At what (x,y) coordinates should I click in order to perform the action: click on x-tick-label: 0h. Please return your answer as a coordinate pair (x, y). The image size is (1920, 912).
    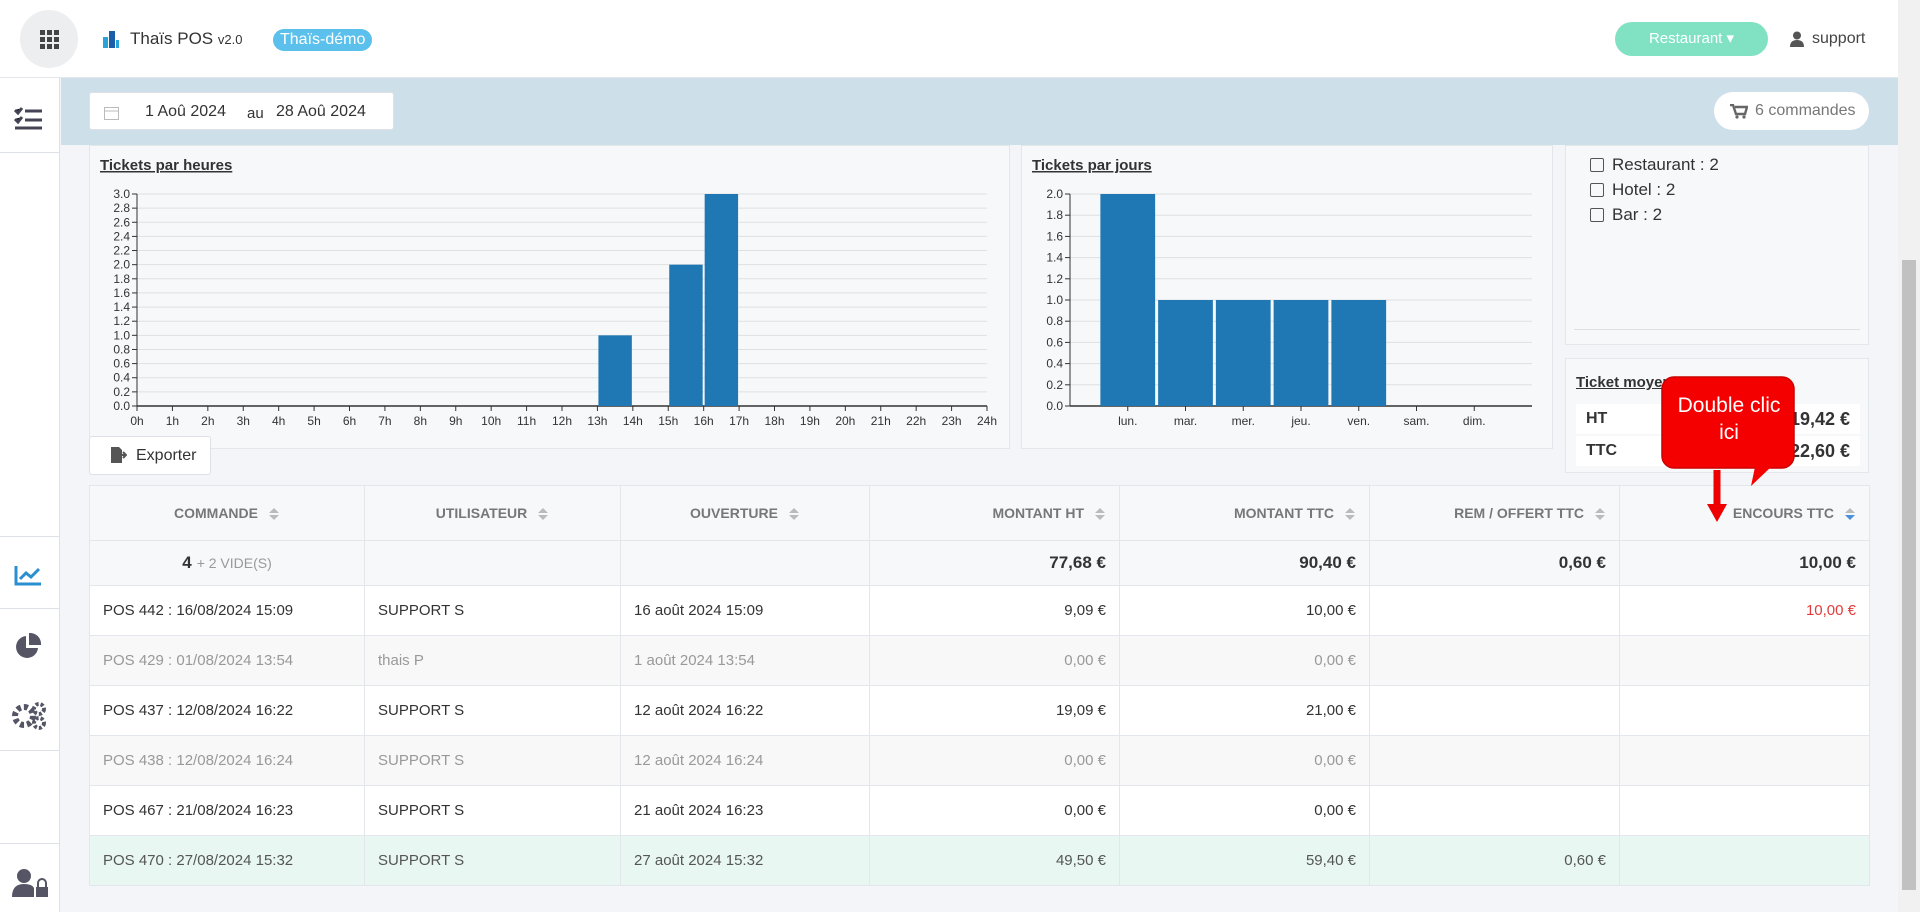
    Looking at the image, I should click on (136, 421).